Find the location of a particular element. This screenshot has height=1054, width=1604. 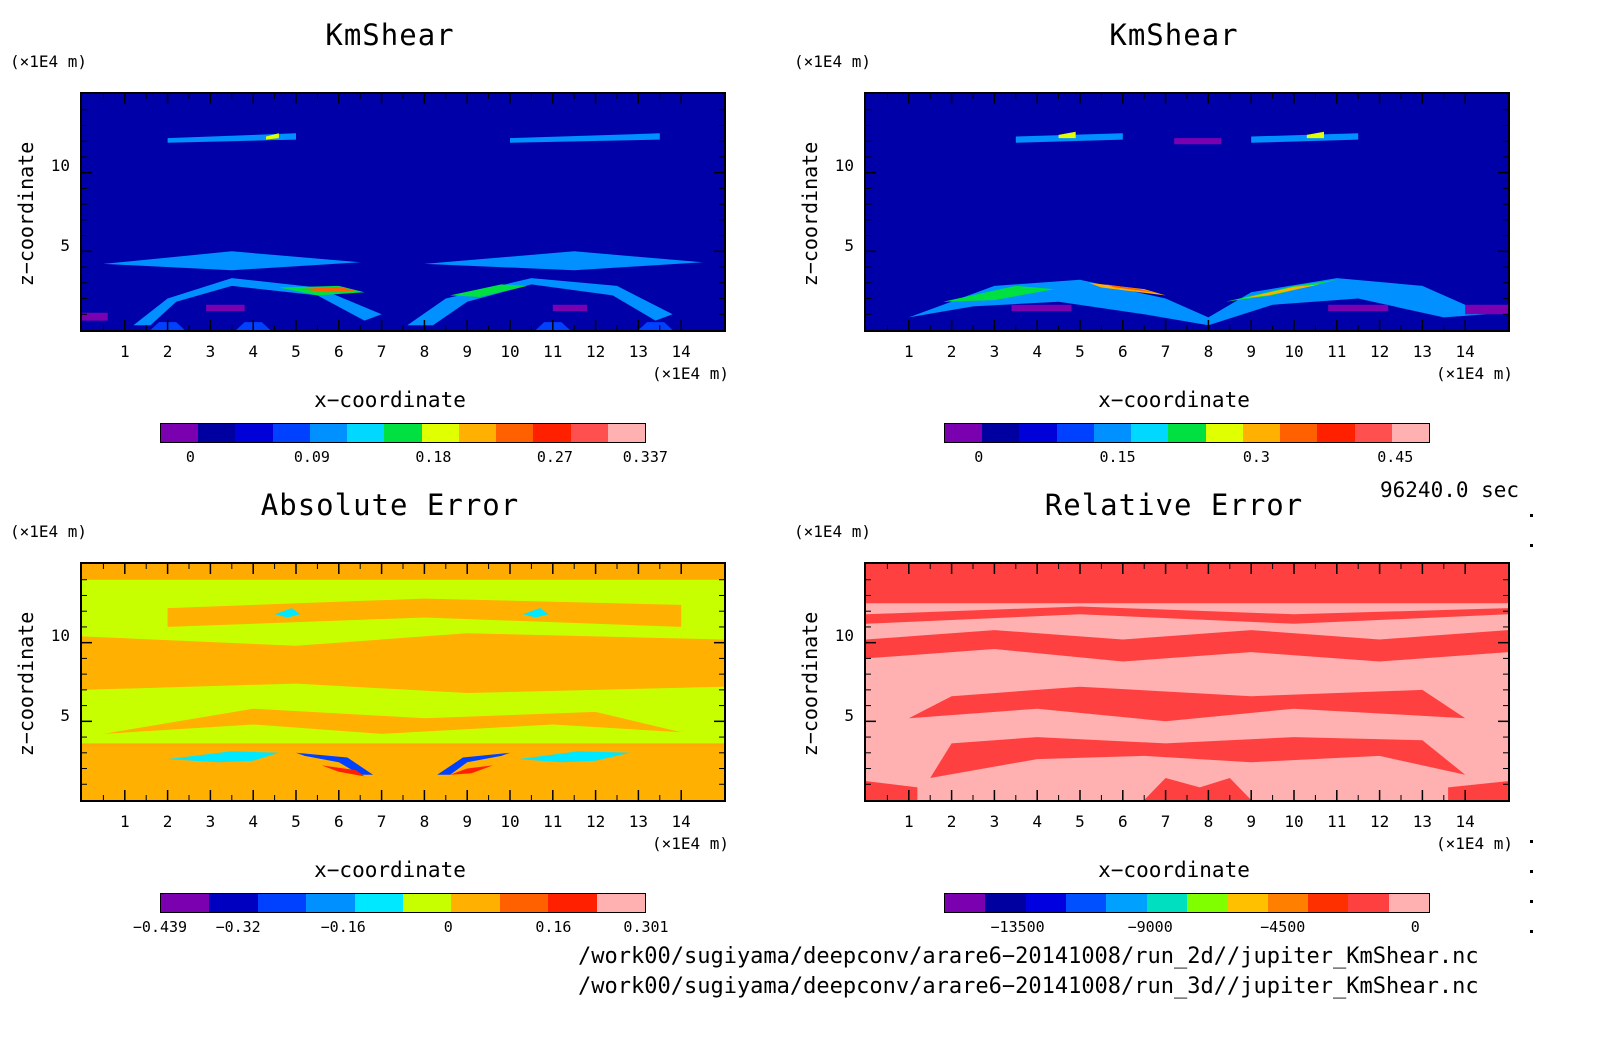

colorbar-tick-label: −0.439 is located at coordinates (160, 927).